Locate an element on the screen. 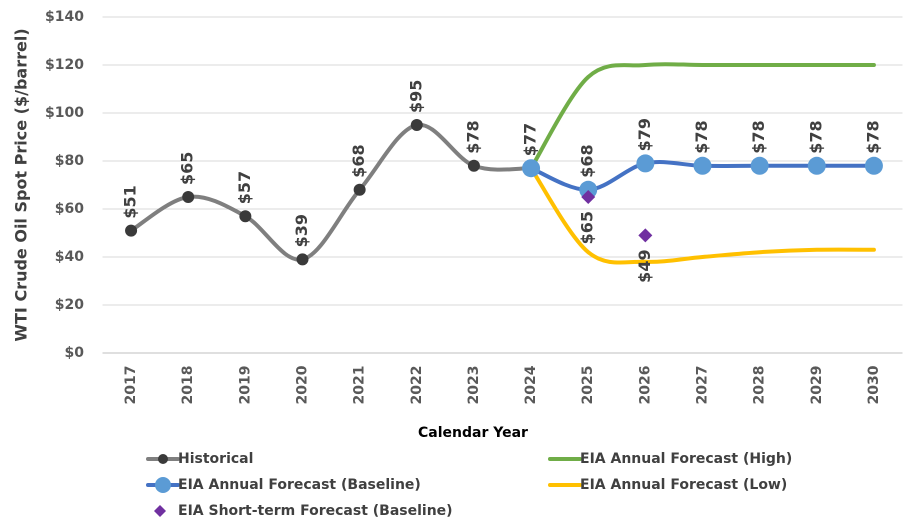 Image resolution: width=904 pixels, height=525 pixels. data-label: $79 is located at coordinates (644, 134).